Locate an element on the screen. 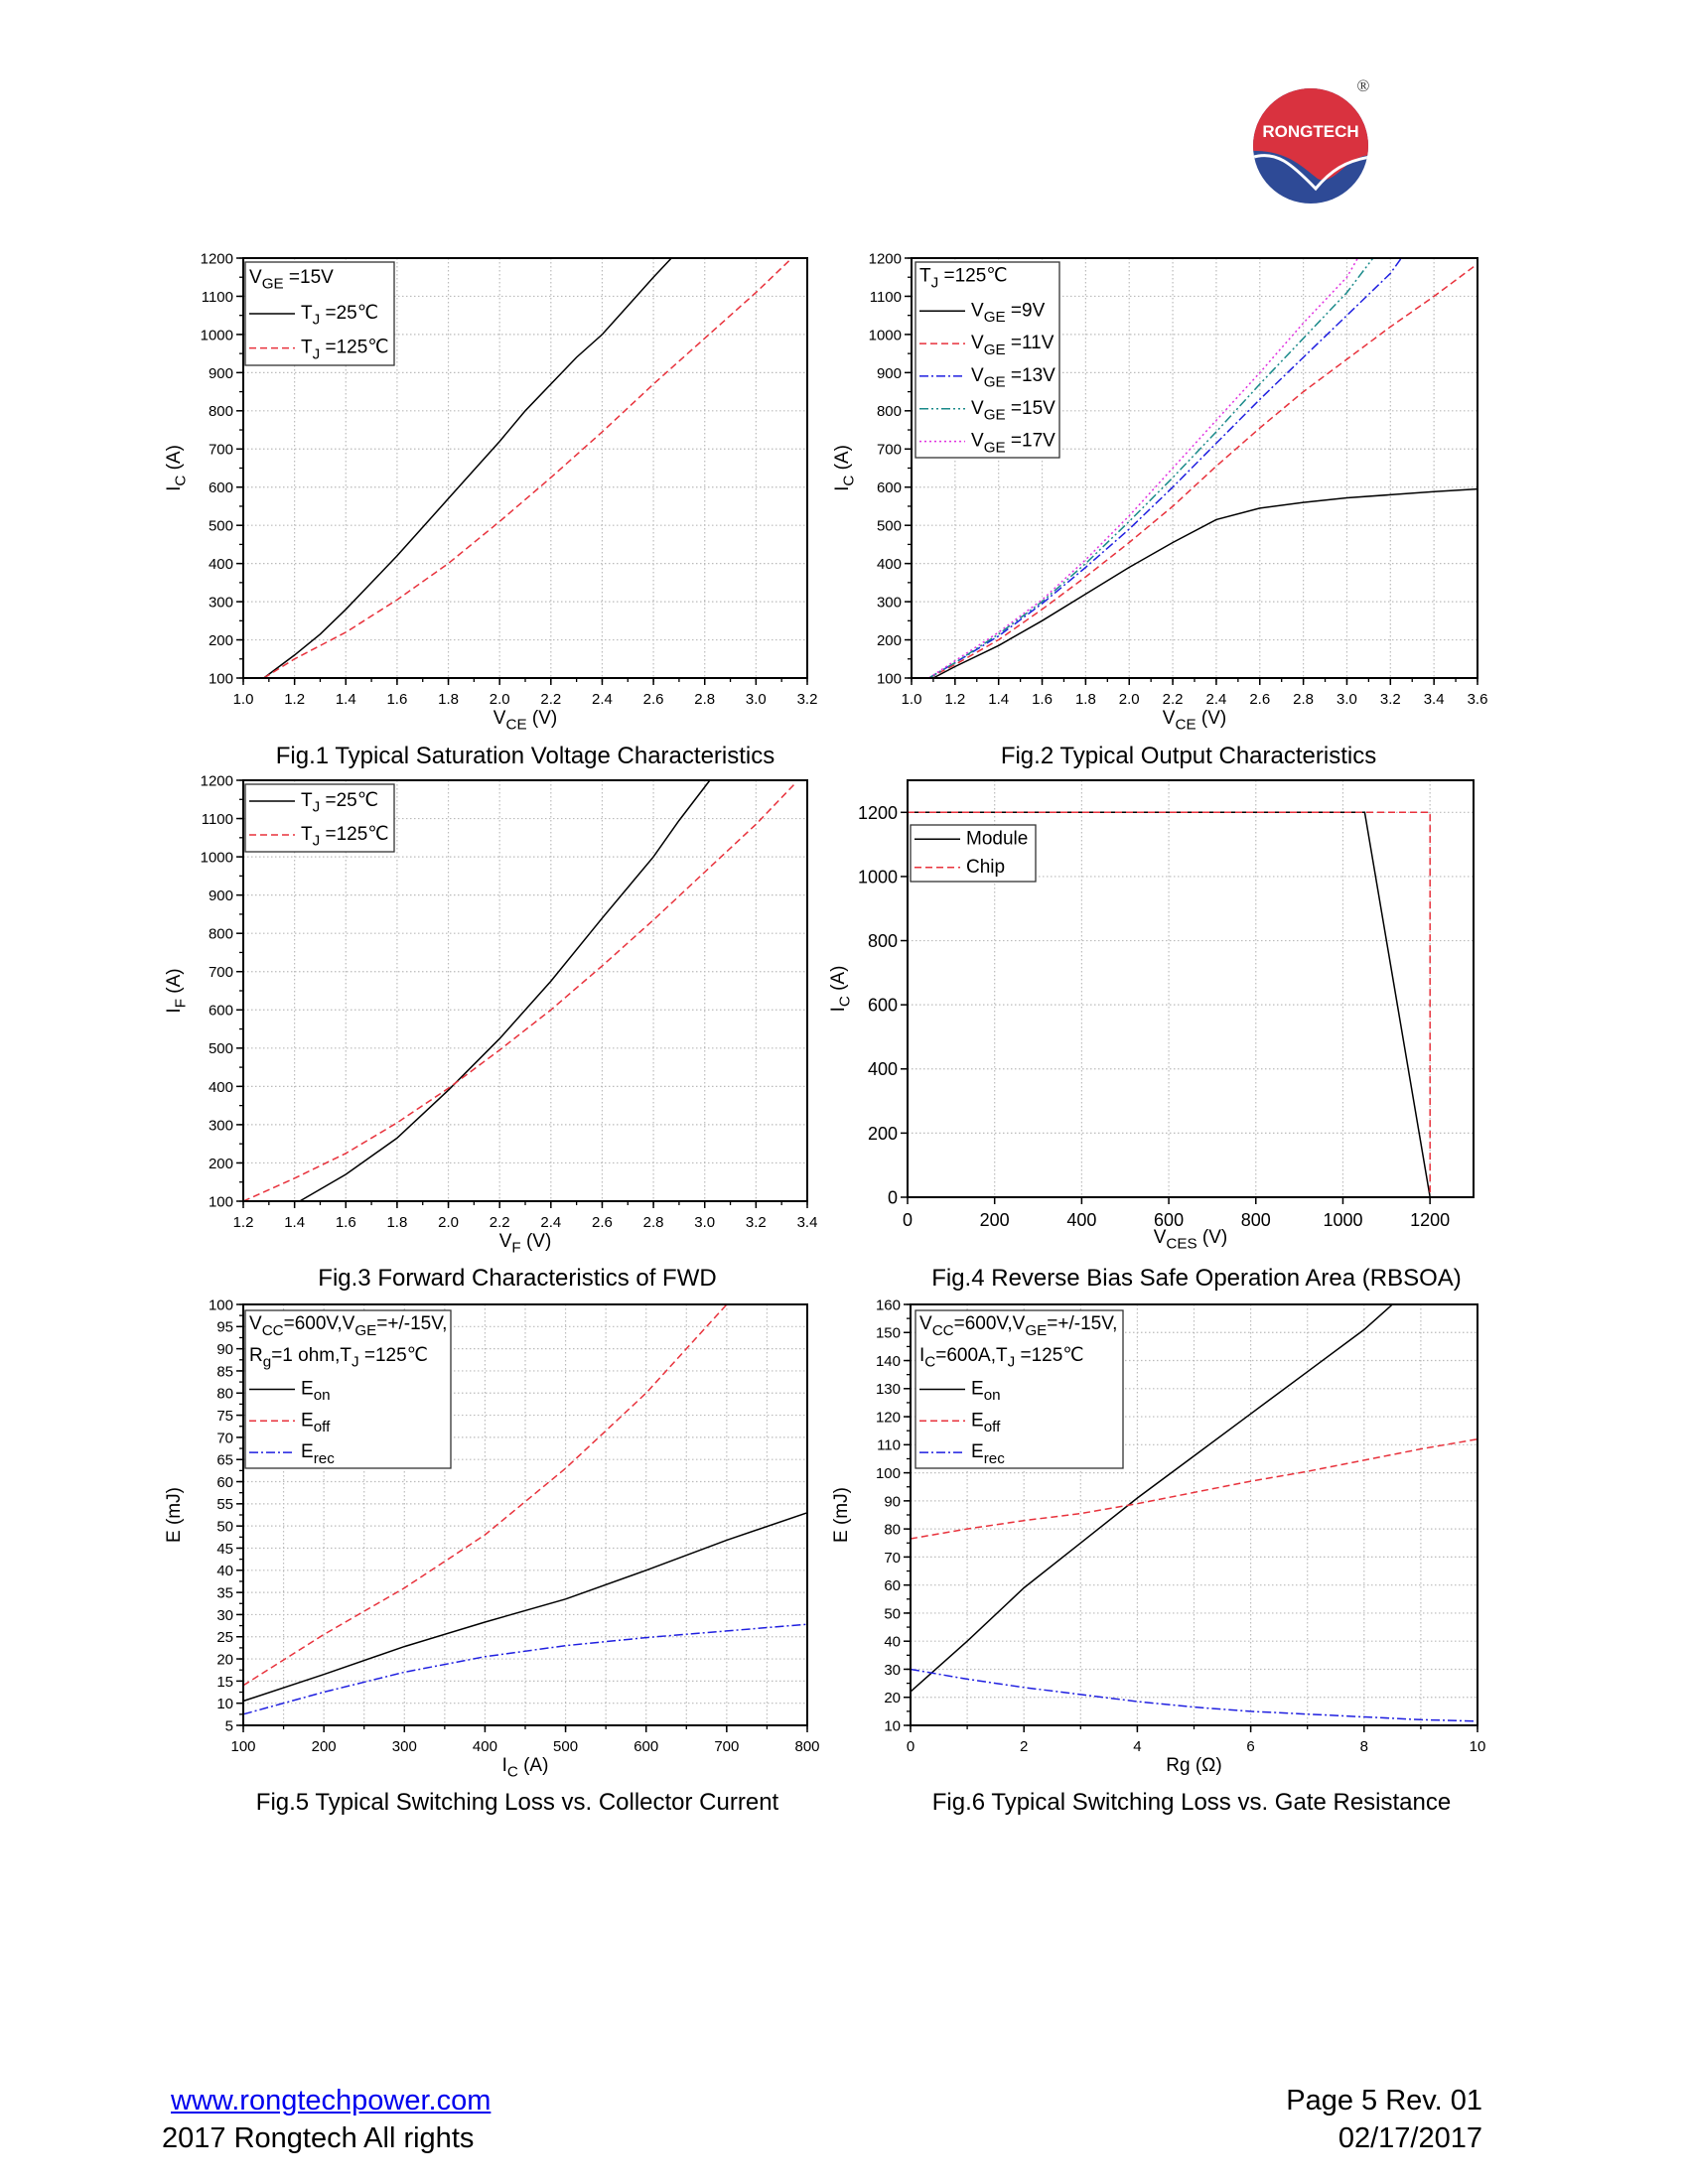 This screenshot has width=1688, height=2184. text-segment: Chip is located at coordinates (985, 867).